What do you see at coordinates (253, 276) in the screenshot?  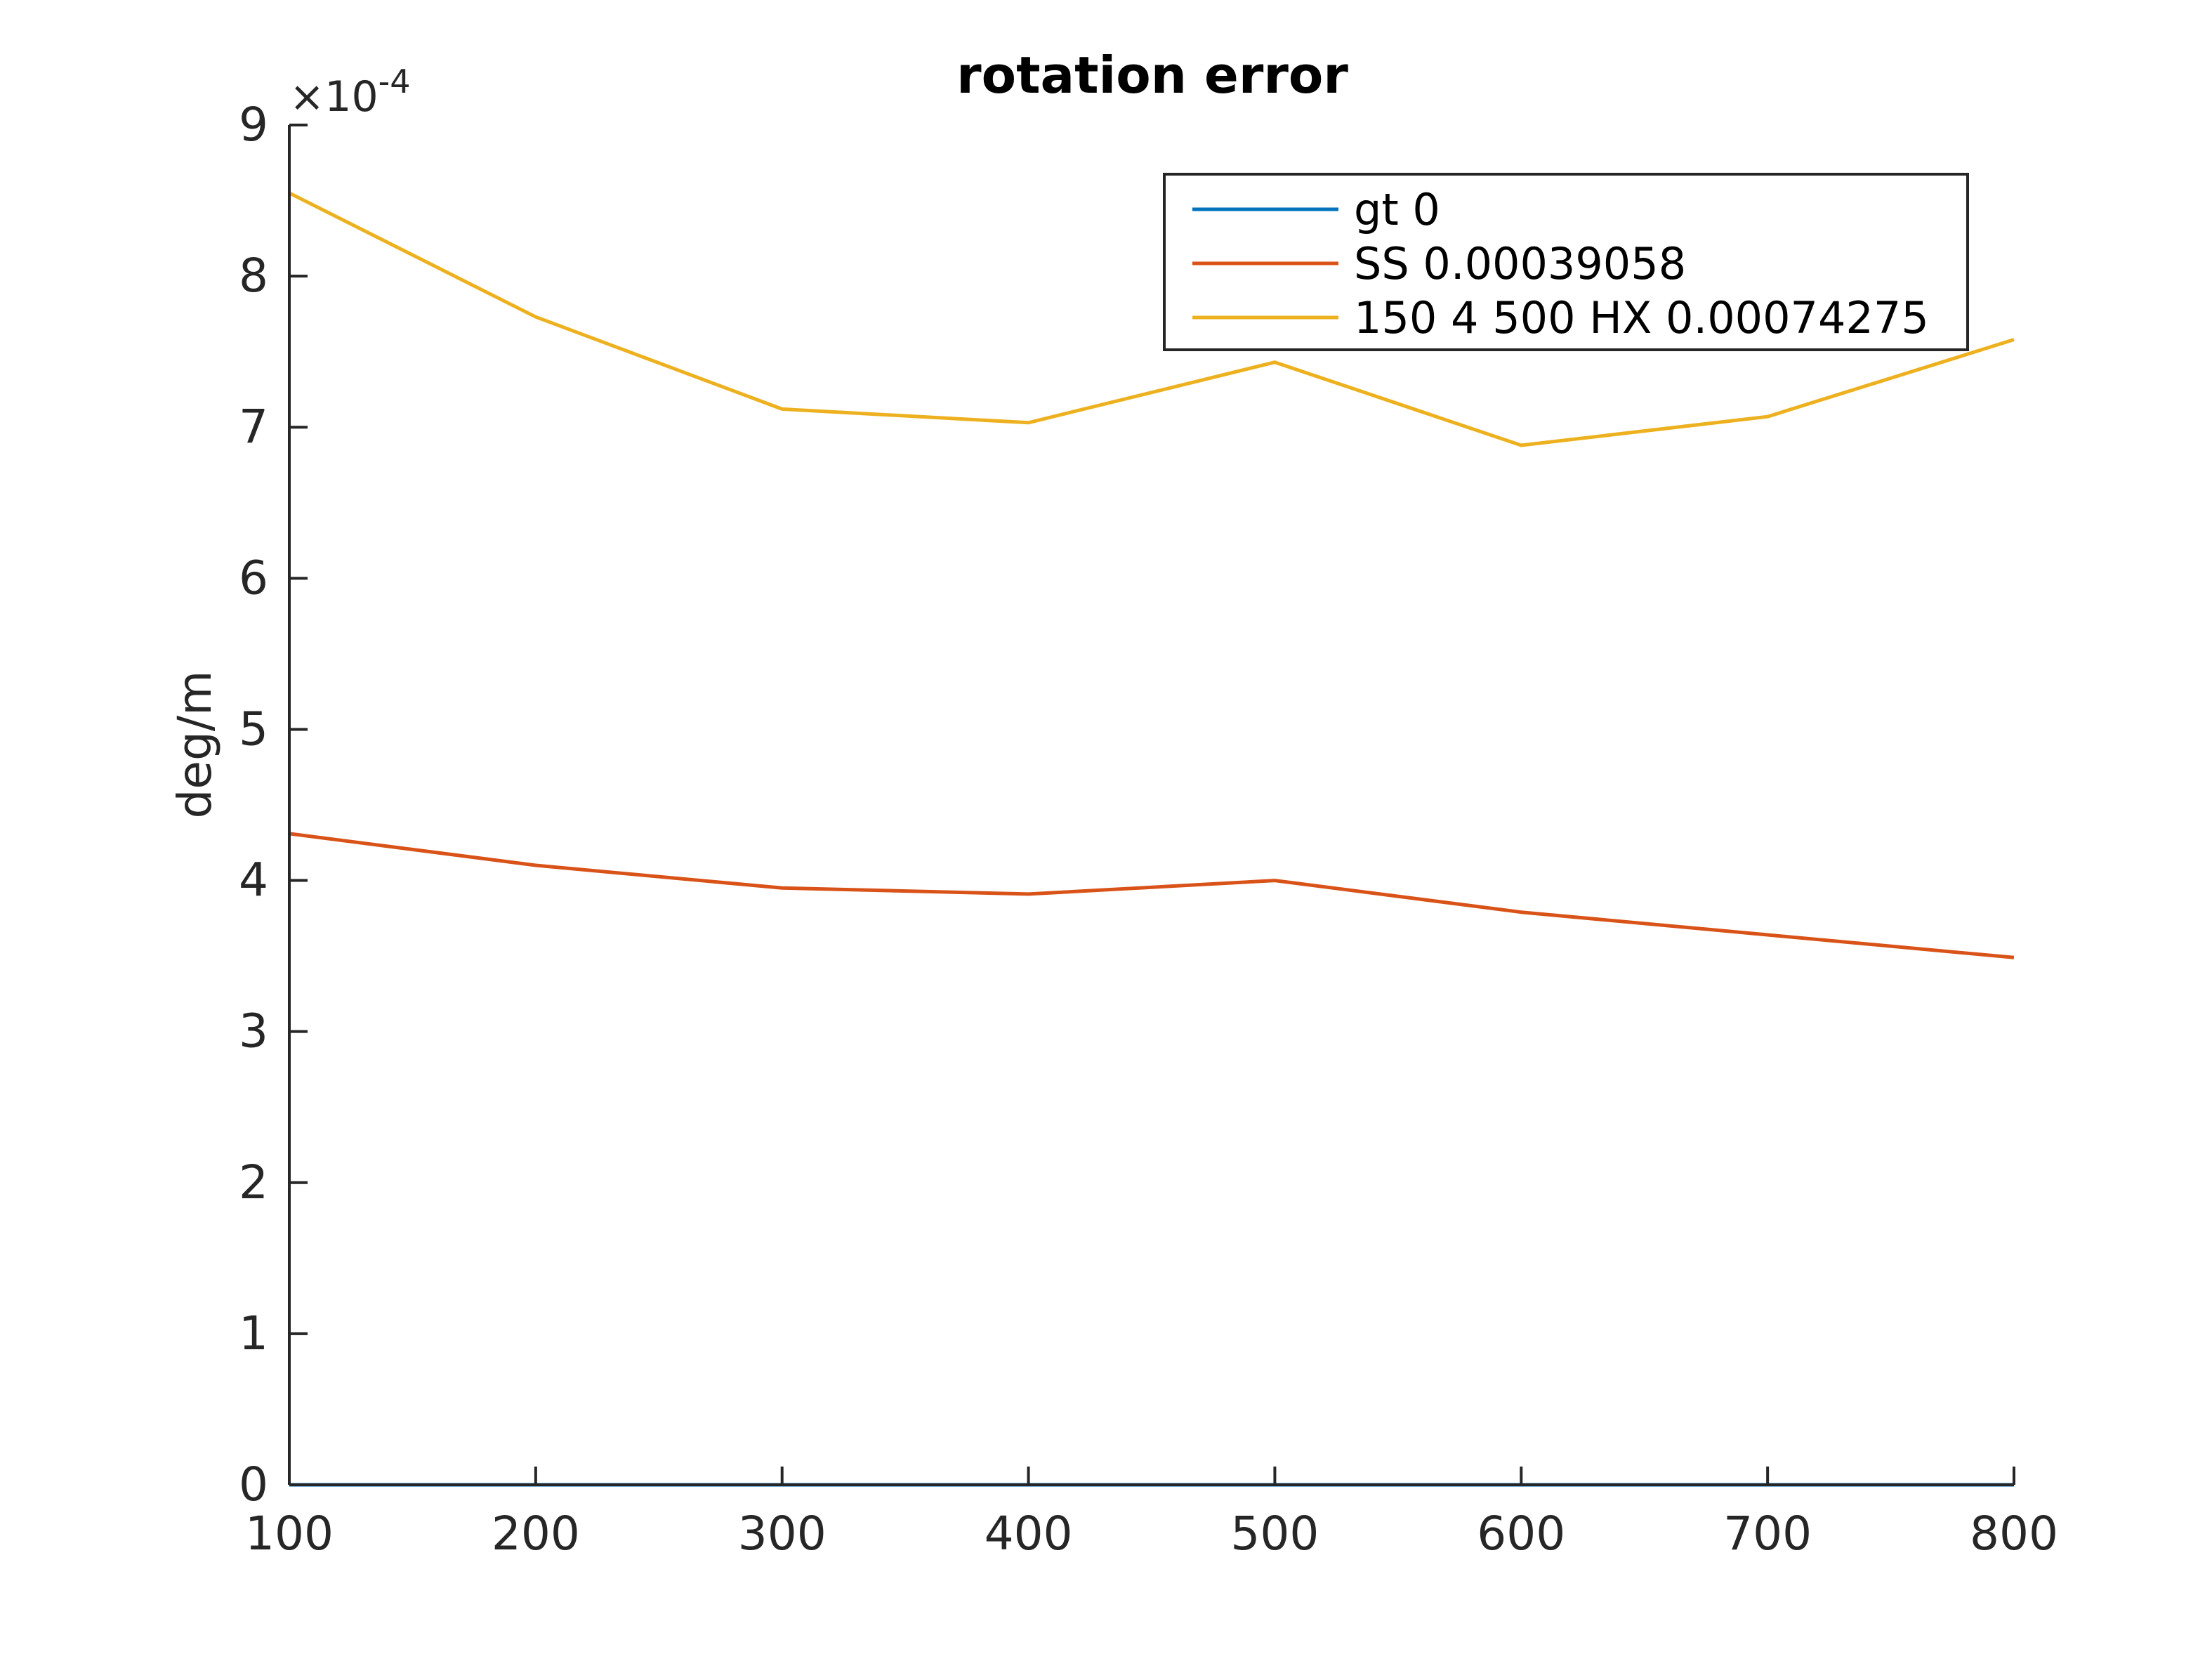 I see `y-tick-label: 8` at bounding box center [253, 276].